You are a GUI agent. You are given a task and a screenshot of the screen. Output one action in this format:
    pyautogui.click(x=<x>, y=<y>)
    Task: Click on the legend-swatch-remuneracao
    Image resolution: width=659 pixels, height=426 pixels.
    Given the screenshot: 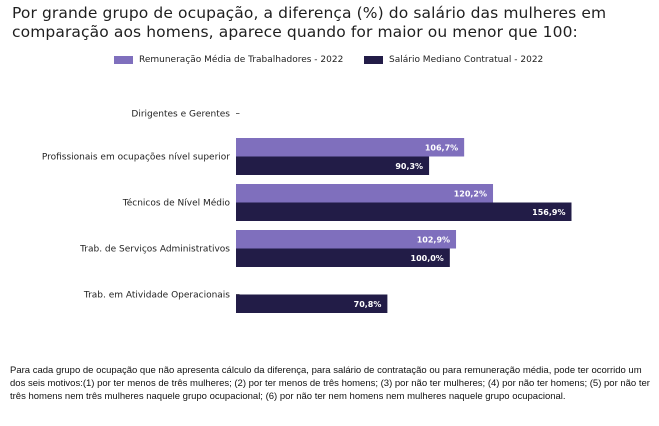 What is the action you would take?
    pyautogui.click(x=123, y=60)
    